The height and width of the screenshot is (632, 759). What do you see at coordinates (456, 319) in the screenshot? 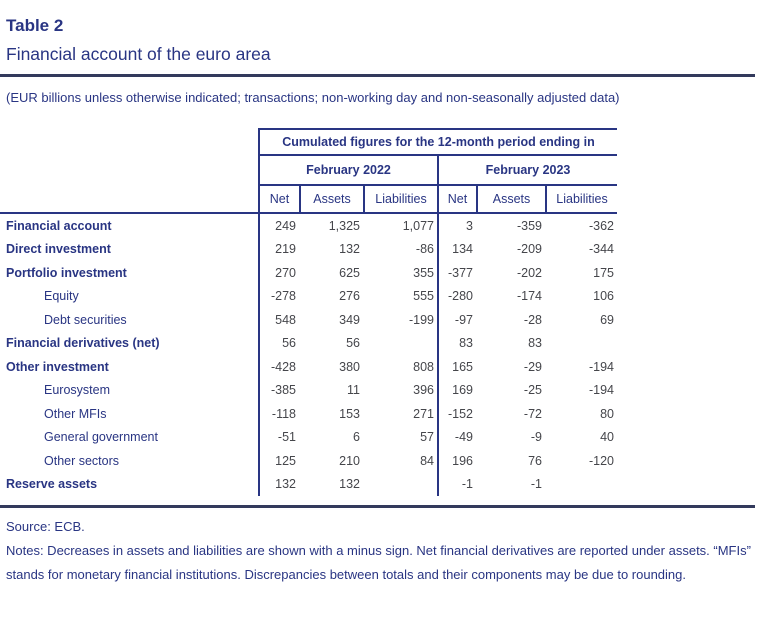
I see `cell-value: -97` at bounding box center [456, 319].